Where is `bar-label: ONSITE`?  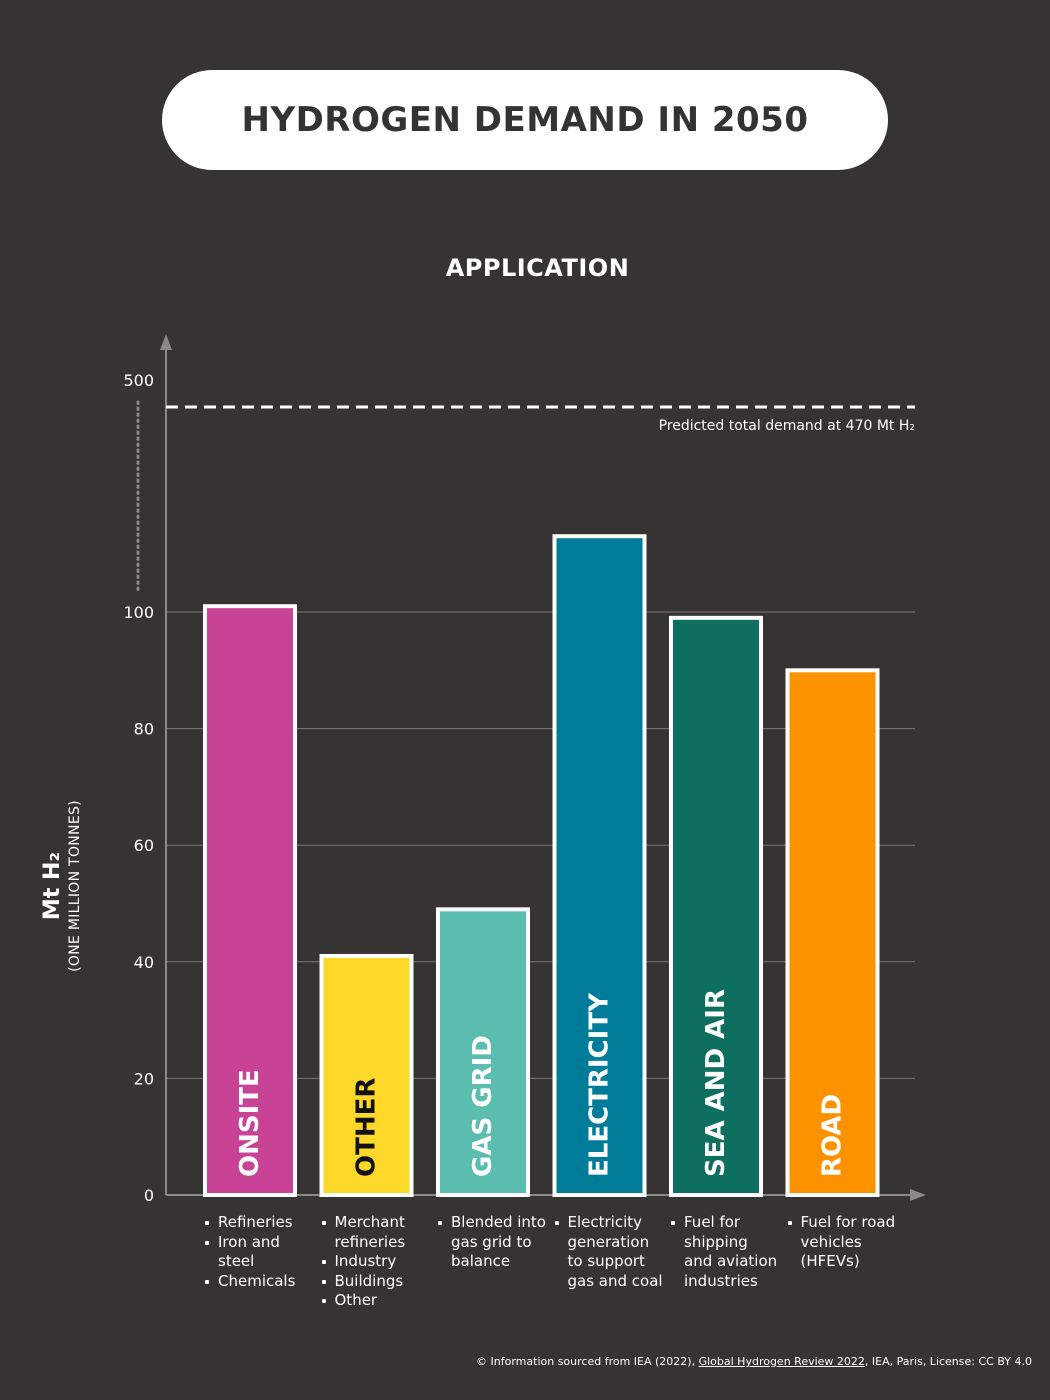 bar-label: ONSITE is located at coordinates (250, 1123).